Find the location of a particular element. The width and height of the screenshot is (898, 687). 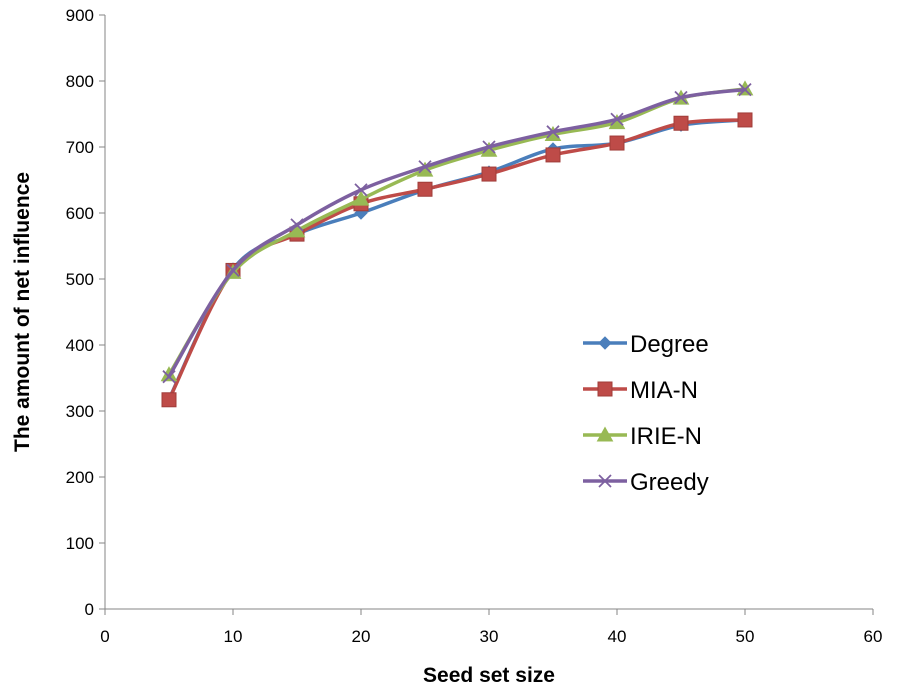

legend-item-mia-n: MIA-N is located at coordinates (640, 390).